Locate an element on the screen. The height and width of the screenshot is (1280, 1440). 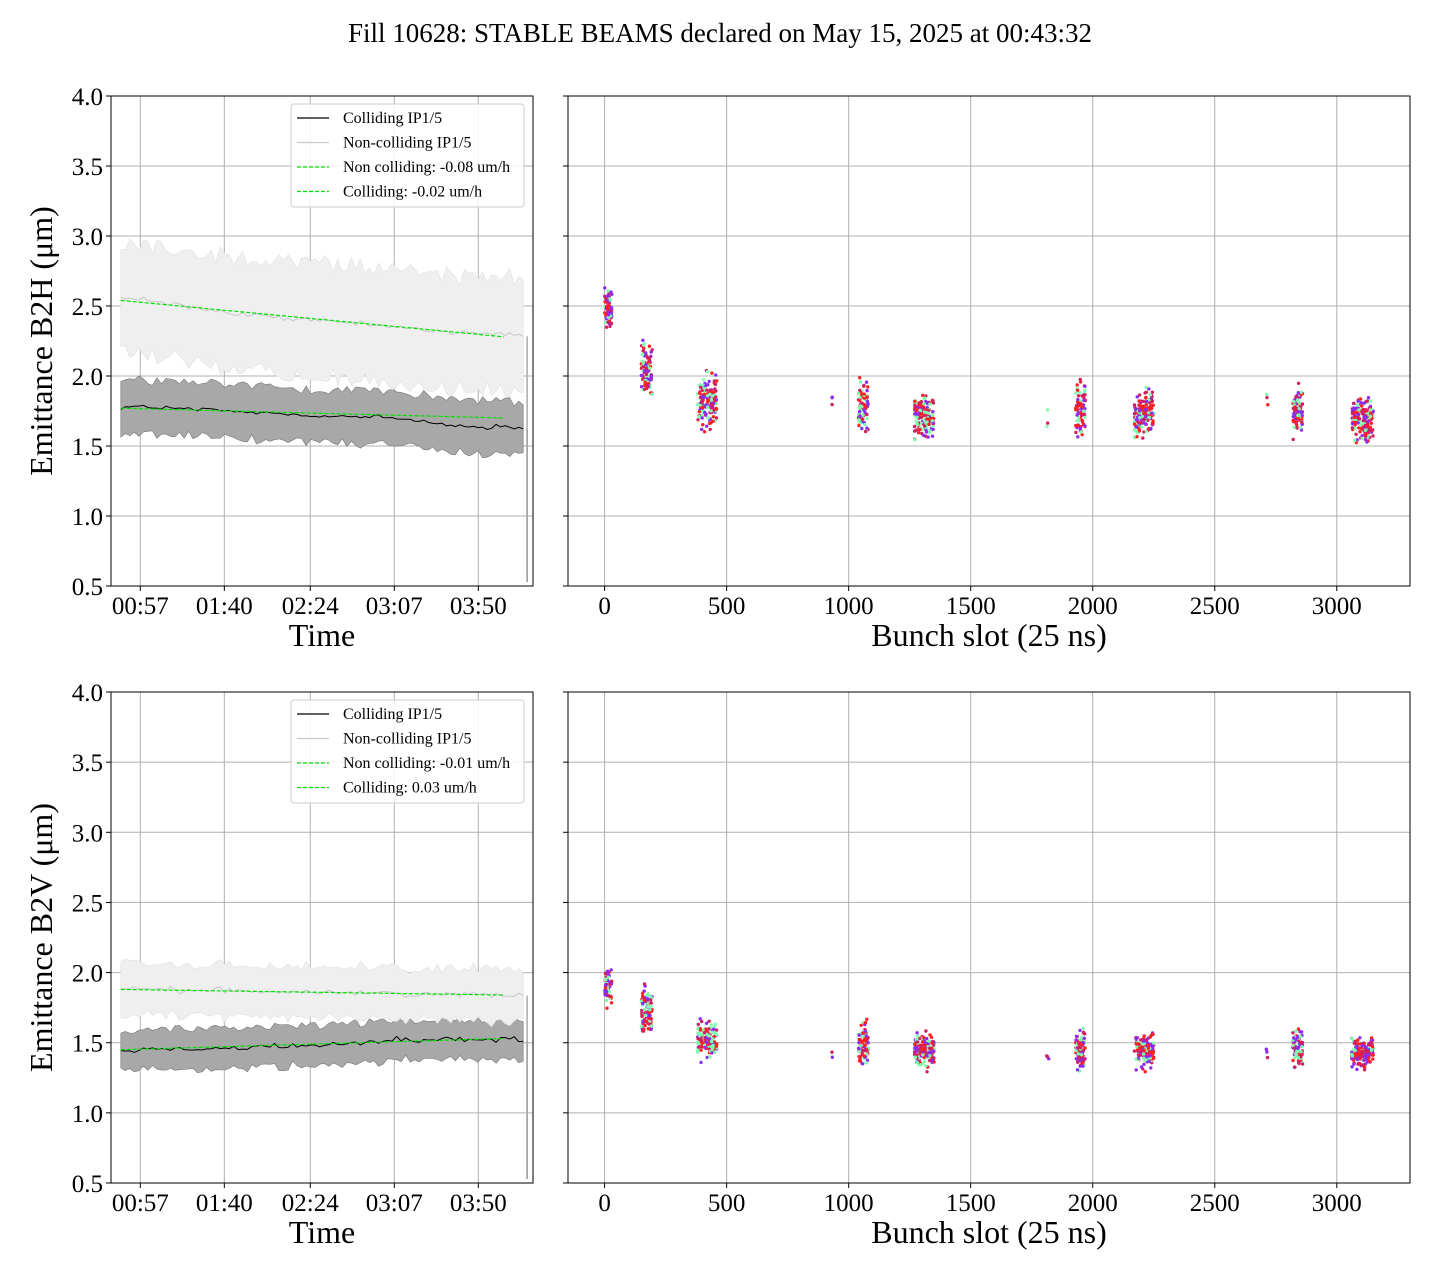
y-tick-label: 3.5 is located at coordinates (87, 167).